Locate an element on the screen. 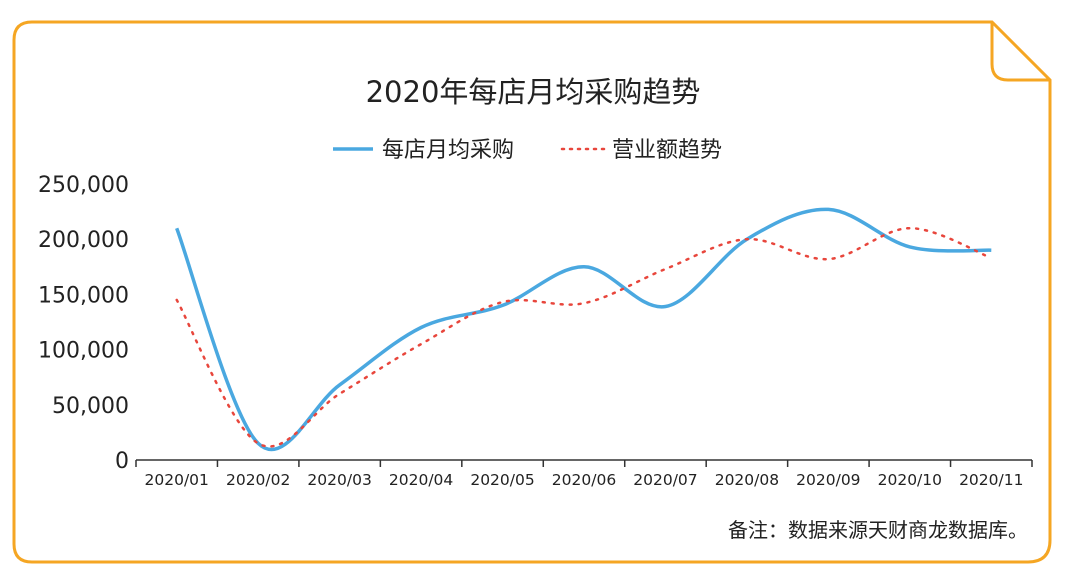 Image resolution: width=1080 pixels, height=584 pixels. x-tick-label: 2020/03 is located at coordinates (339, 480).